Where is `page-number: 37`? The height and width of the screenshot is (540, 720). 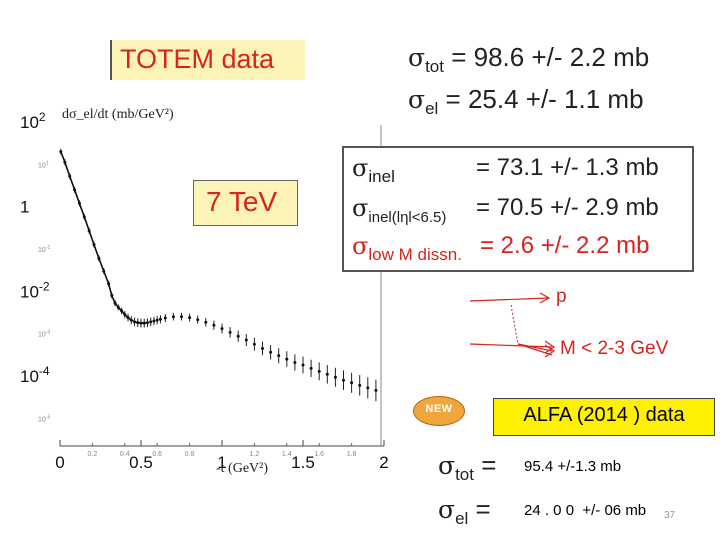 page-number: 37 is located at coordinates (670, 515).